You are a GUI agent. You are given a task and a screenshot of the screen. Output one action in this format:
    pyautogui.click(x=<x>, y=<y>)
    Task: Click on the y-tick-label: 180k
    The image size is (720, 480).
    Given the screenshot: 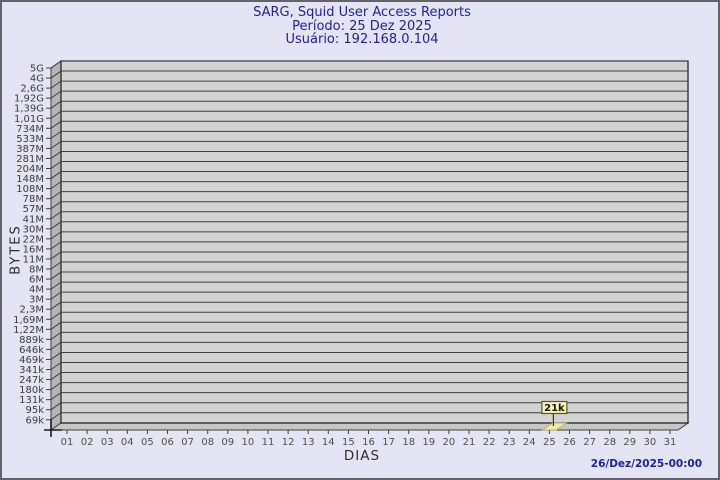 What is the action you would take?
    pyautogui.click(x=31, y=390)
    